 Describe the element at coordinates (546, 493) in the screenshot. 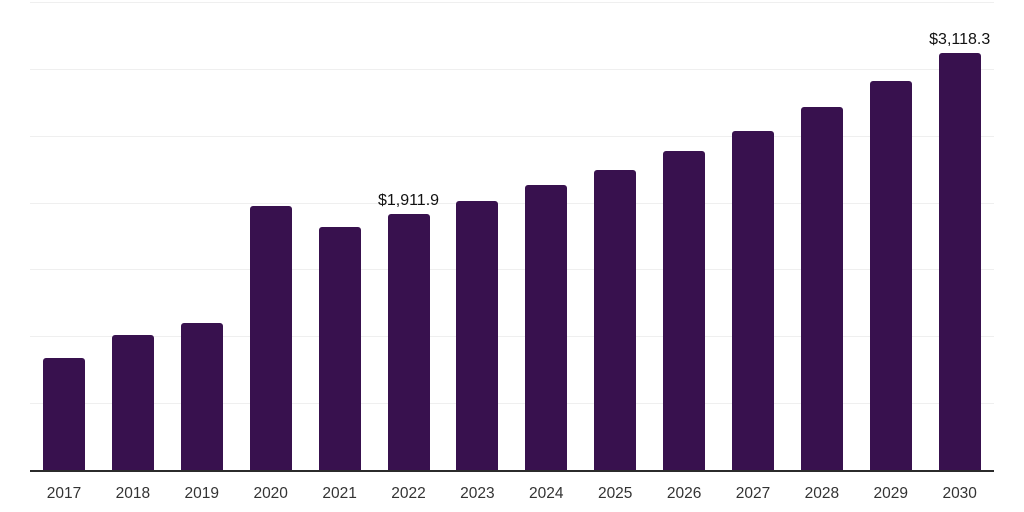

I see `x-tick-label-2024: 2024` at that location.